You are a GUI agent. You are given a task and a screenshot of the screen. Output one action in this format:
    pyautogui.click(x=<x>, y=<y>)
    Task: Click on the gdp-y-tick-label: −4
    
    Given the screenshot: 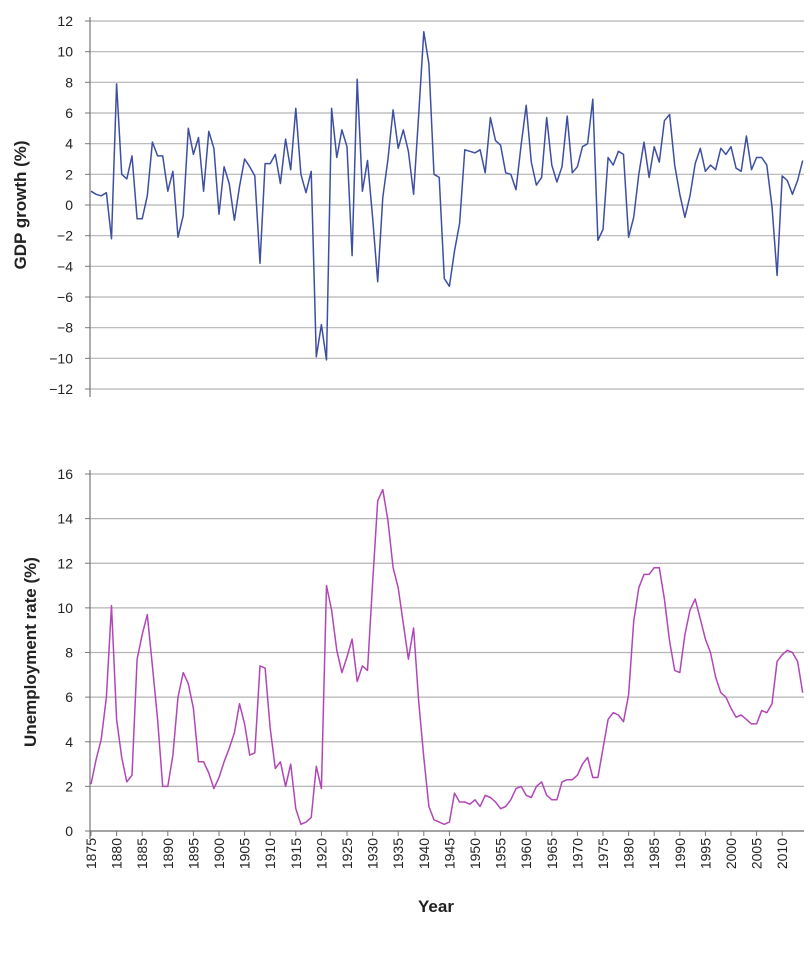 What is the action you would take?
    pyautogui.click(x=65, y=266)
    